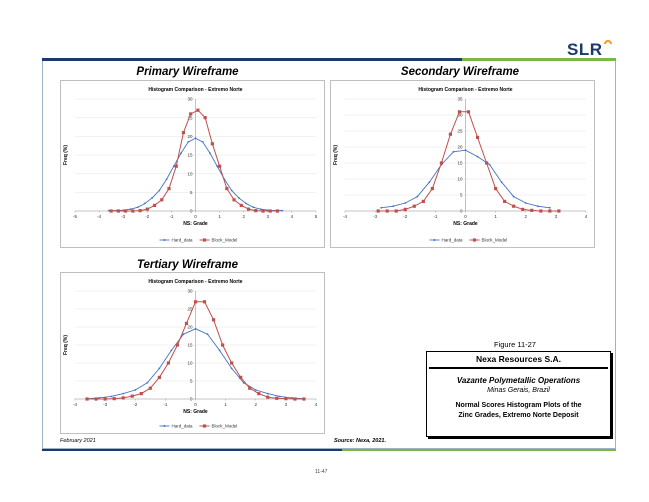  What do you see at coordinates (518, 390) in the screenshot?
I see `project-location: Minas Gerais, Brazil` at bounding box center [518, 390].